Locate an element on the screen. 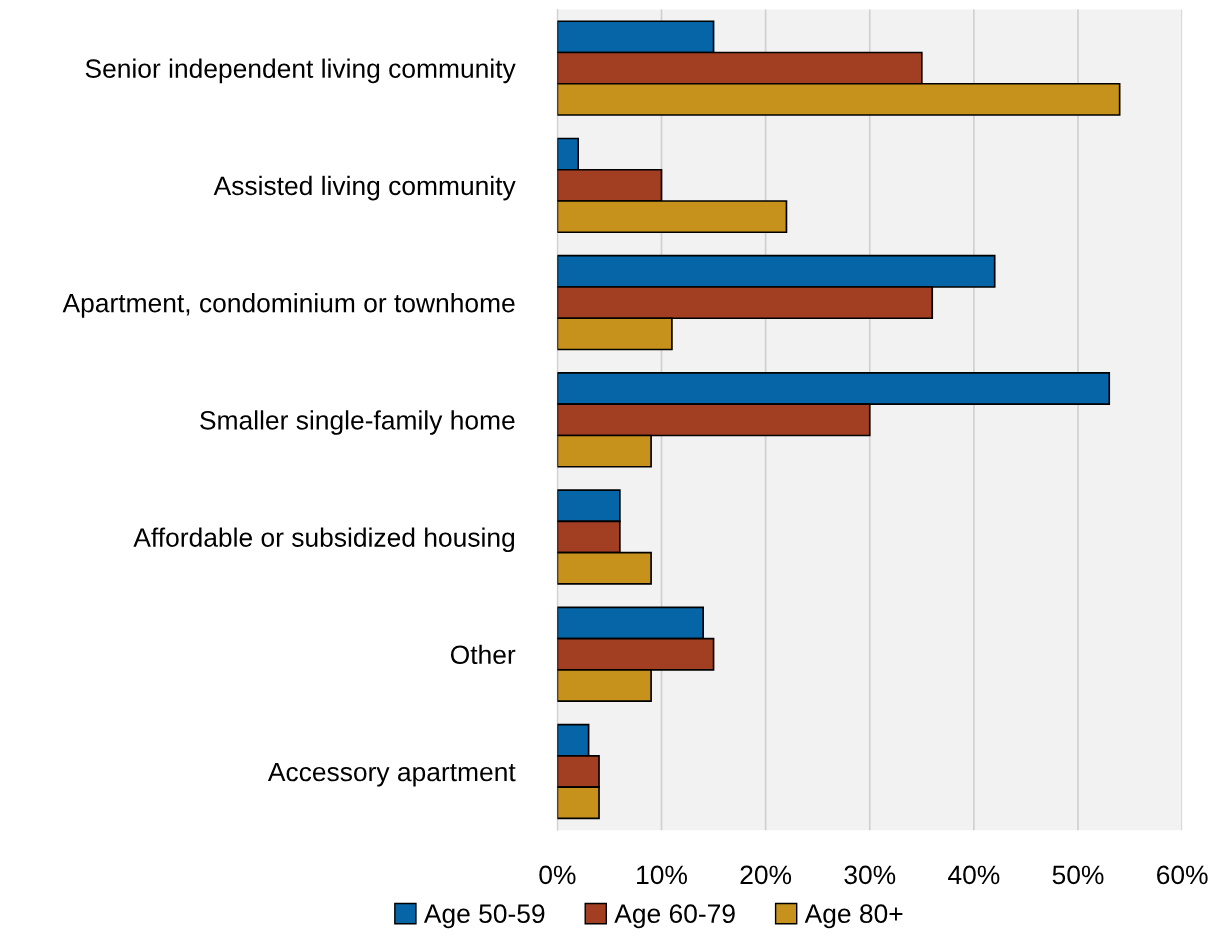  y-tick-label: Accessory apartment is located at coordinates (391, 774).